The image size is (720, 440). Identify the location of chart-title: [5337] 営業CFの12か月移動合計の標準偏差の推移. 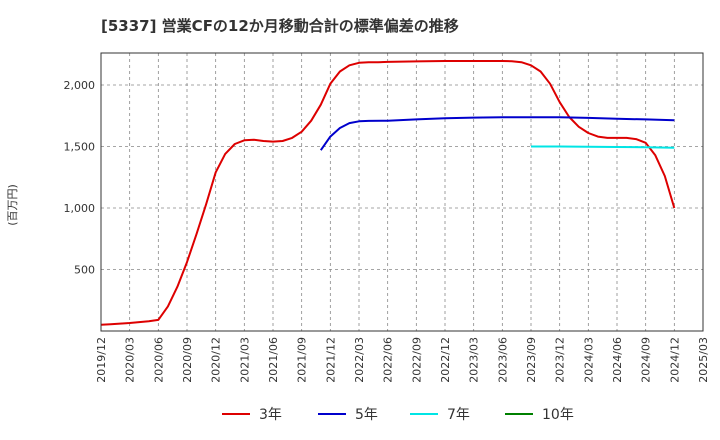
(280, 26).